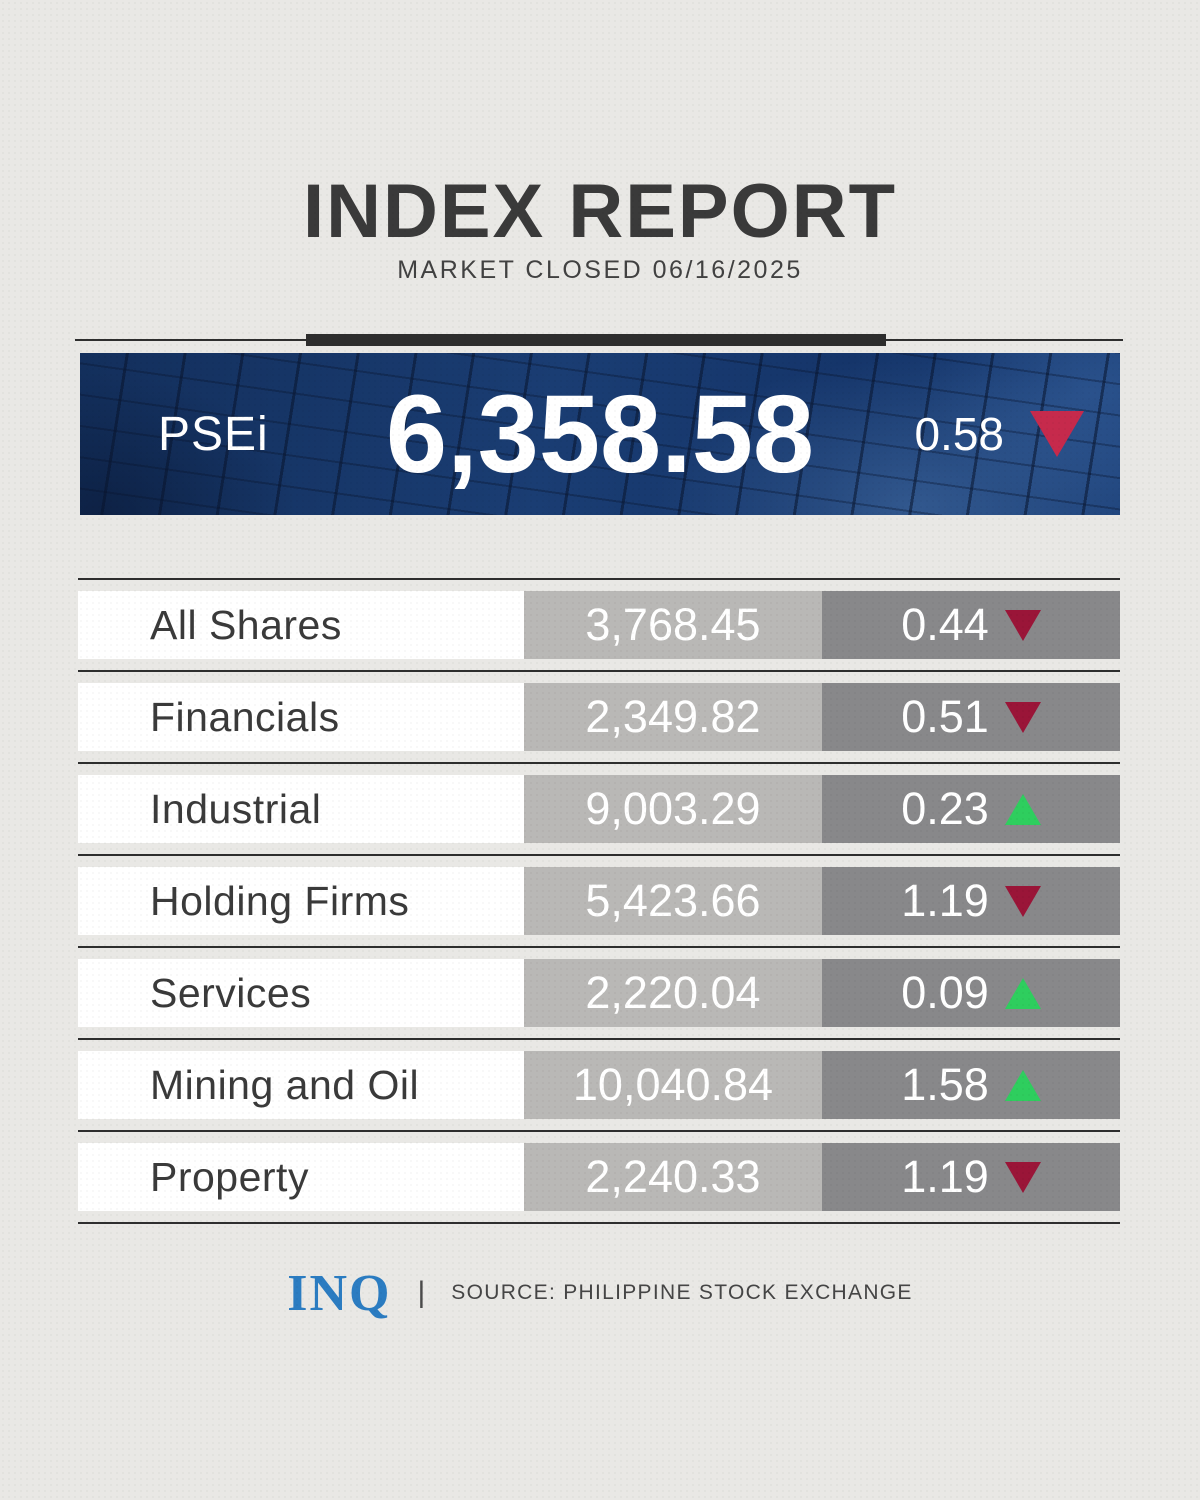  What do you see at coordinates (945, 992) in the screenshot?
I see `index-change: 0.09` at bounding box center [945, 992].